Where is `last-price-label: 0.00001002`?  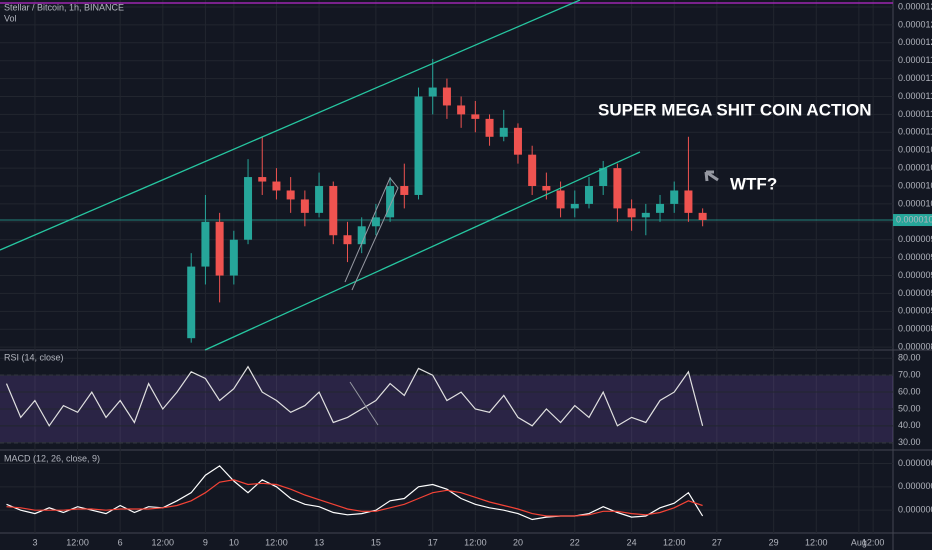
last-price-label: 0.00001002 is located at coordinates (914, 219).